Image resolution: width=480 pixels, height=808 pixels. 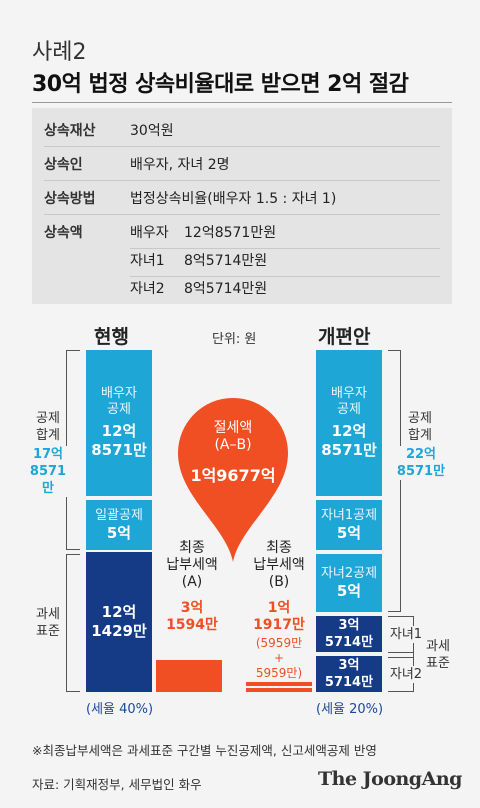 I want to click on info-value-estate: 30억원, so click(x=152, y=131).